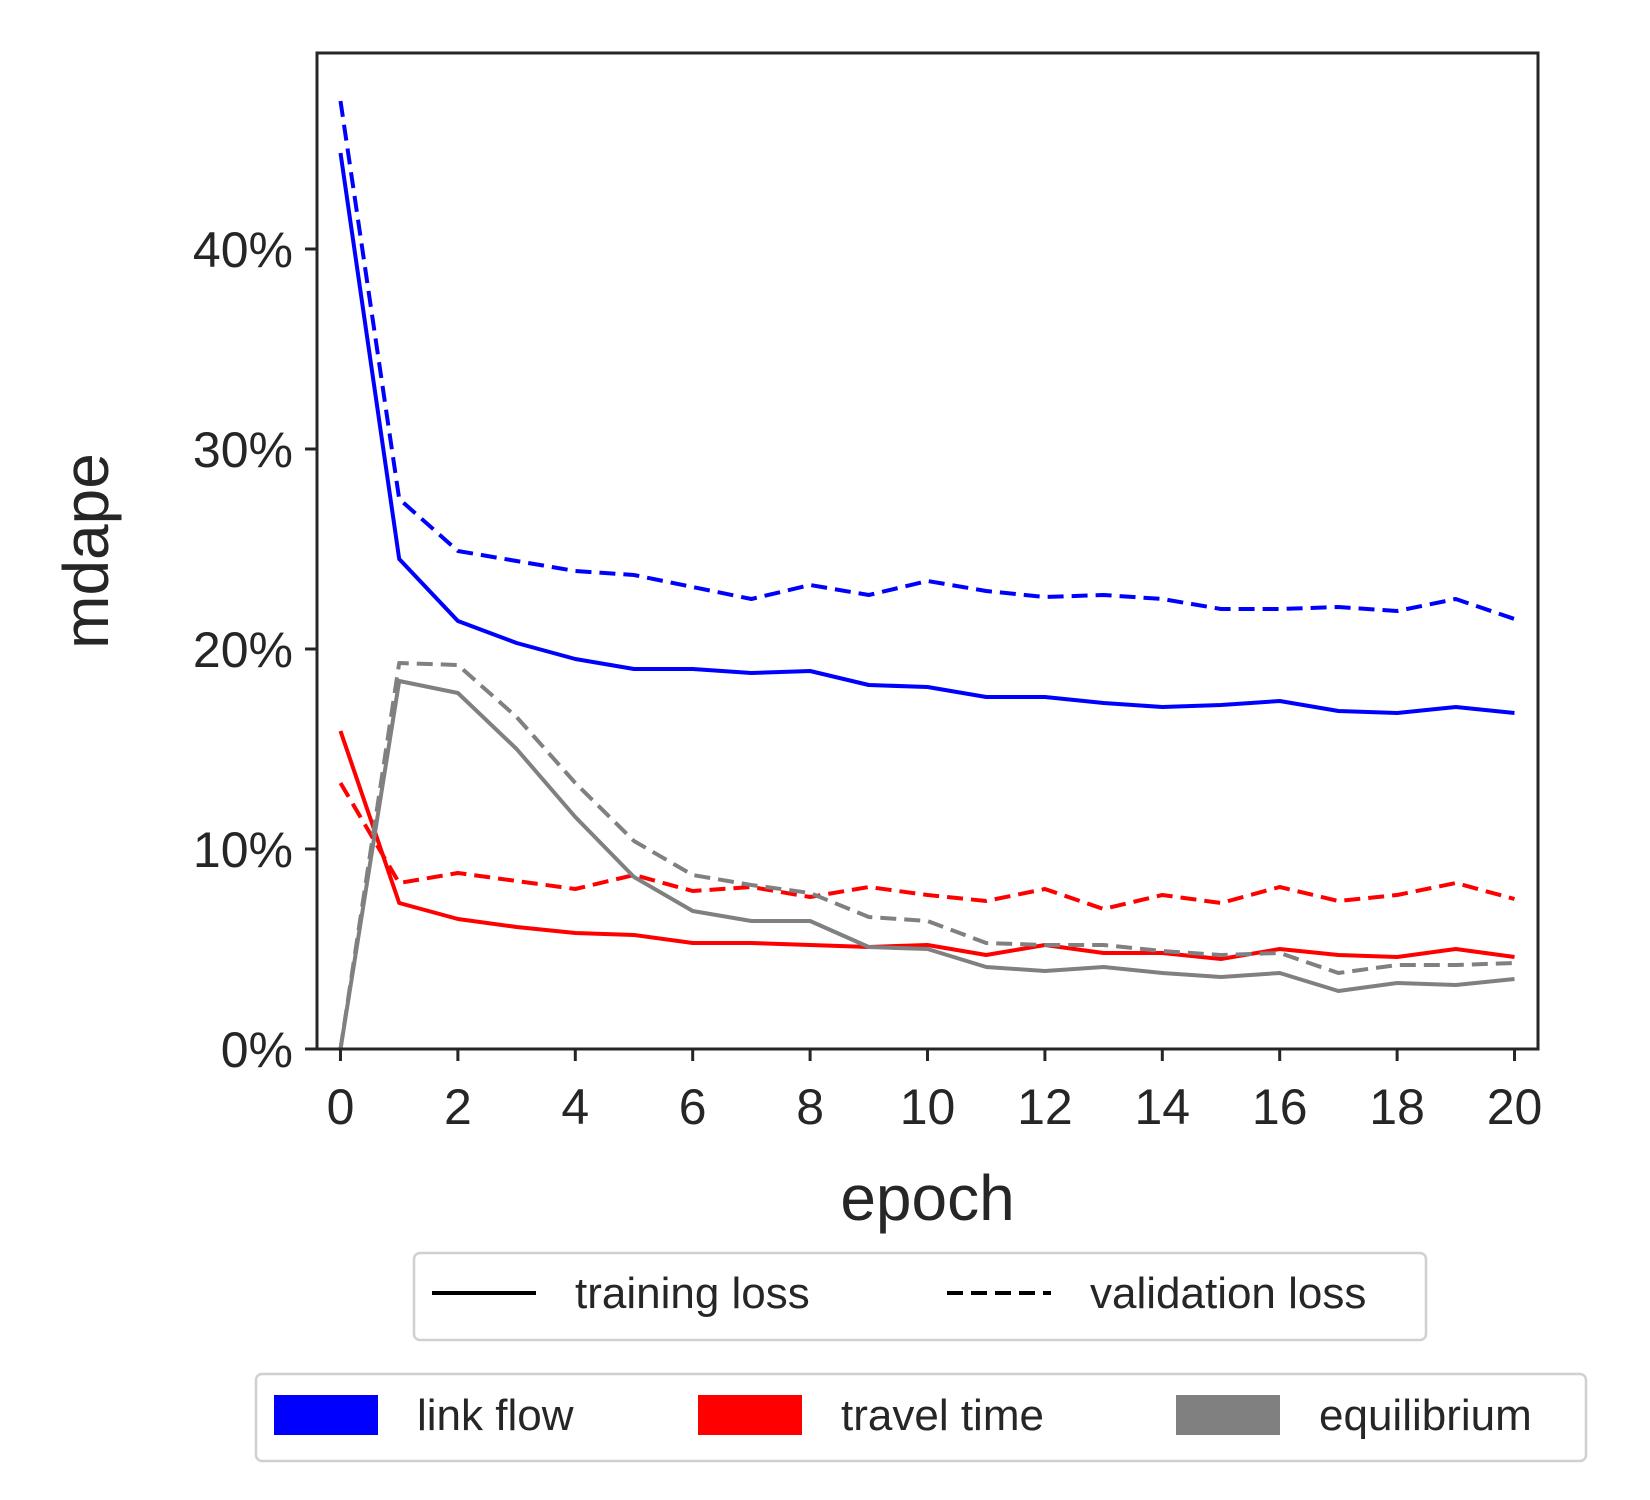 The width and height of the screenshot is (1650, 1500). Describe the element at coordinates (1228, 1293) in the screenshot. I see `legend-label-validation-loss: validation loss` at that location.